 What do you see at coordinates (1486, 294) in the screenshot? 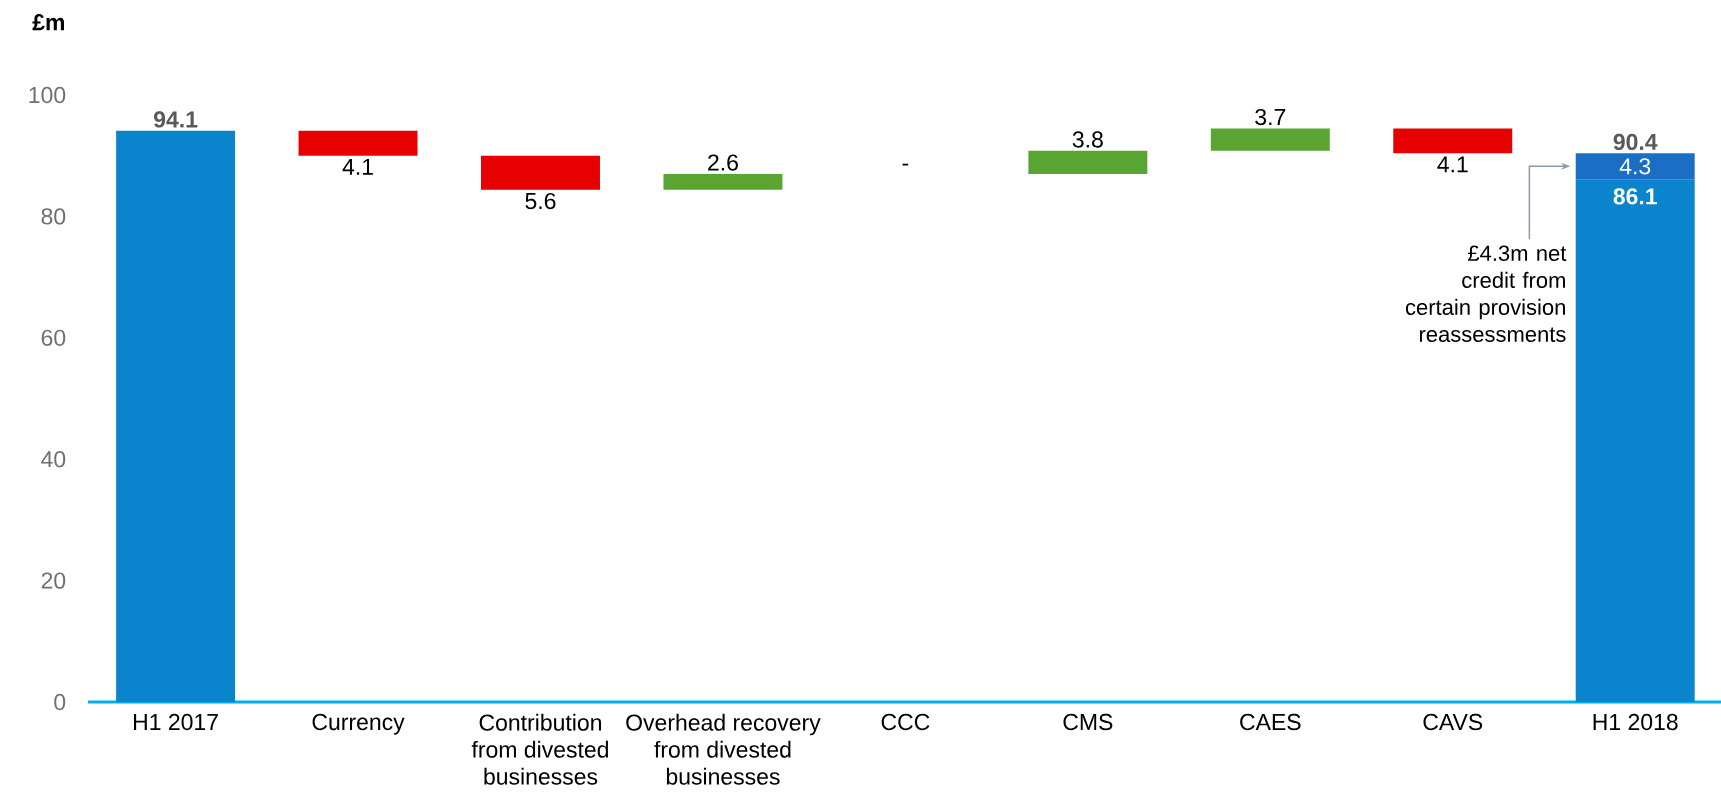
I see `annotation: £4.3m net credit from certain provision reassessments` at bounding box center [1486, 294].